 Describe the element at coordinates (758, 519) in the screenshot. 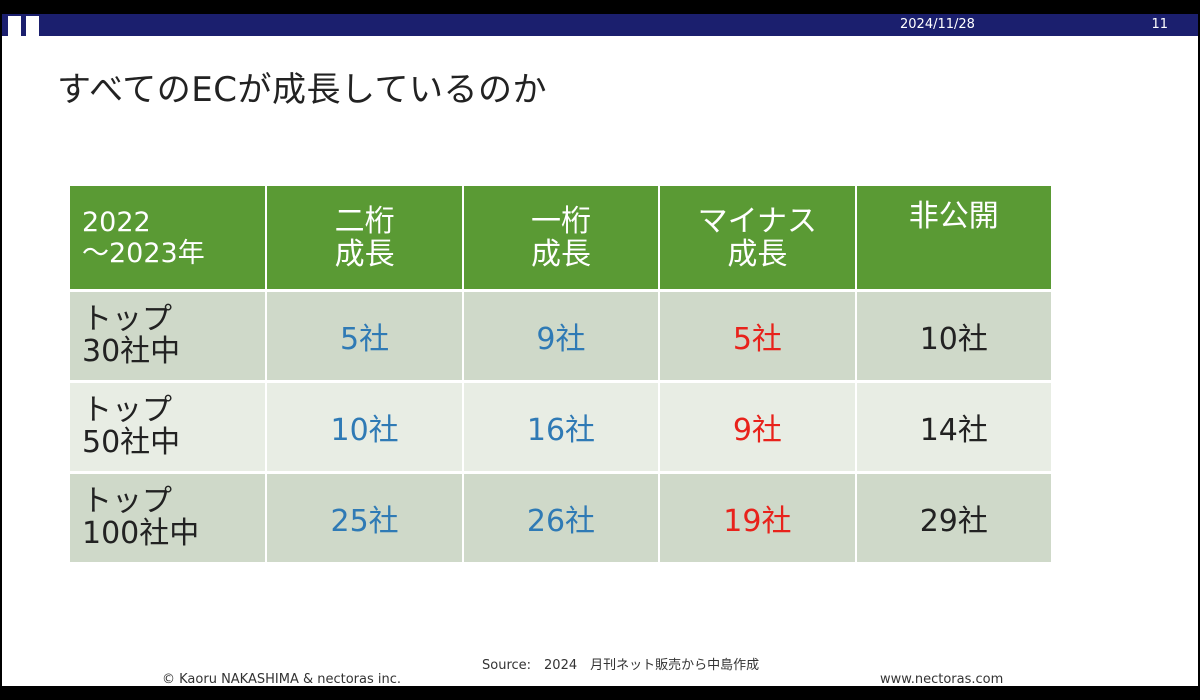

I see `cell-negative: 19社` at that location.